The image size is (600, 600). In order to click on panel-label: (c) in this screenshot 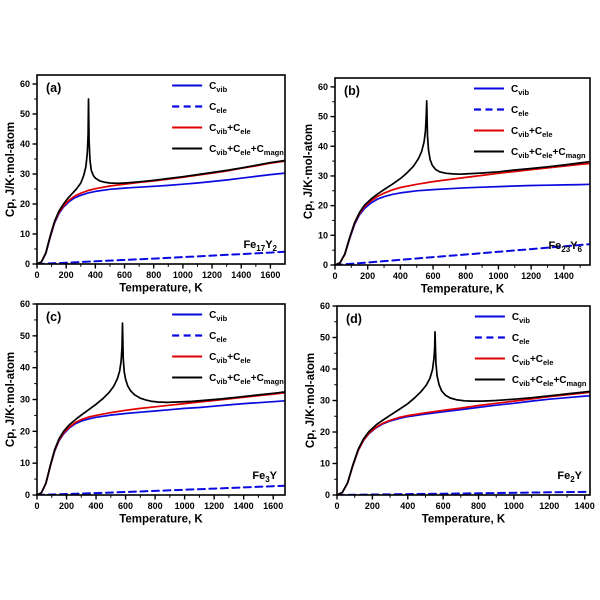, I will do `click(53, 317)`.